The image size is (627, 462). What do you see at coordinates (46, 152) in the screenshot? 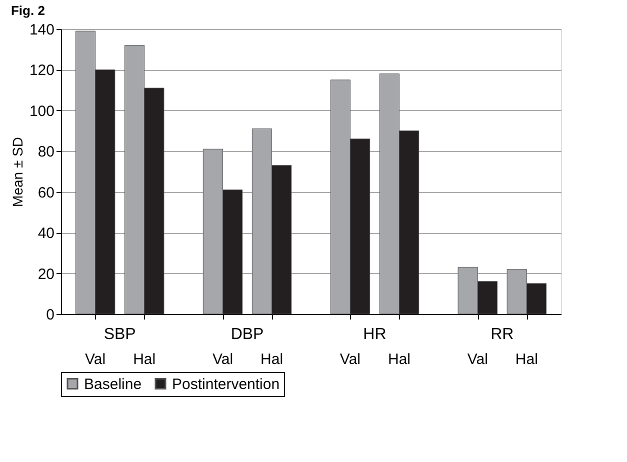
I see `y-tick-label: 80` at bounding box center [46, 152].